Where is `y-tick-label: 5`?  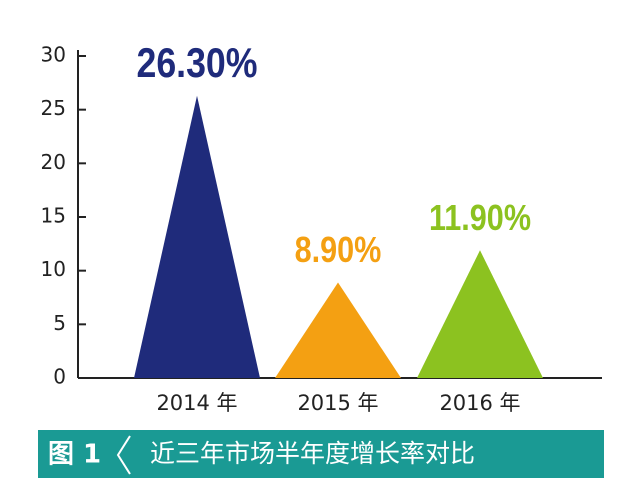
y-tick-label: 5 is located at coordinates (59, 323).